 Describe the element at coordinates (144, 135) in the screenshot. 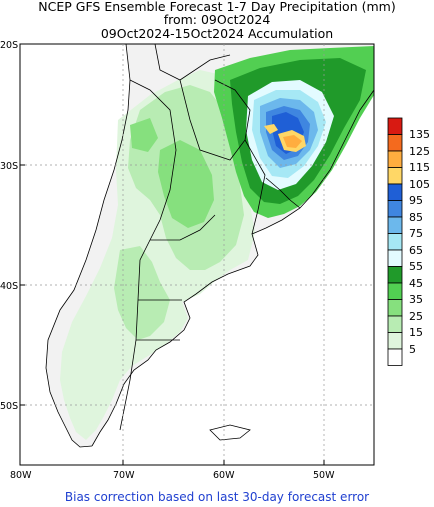

I see `precip-25-35-b` at that location.